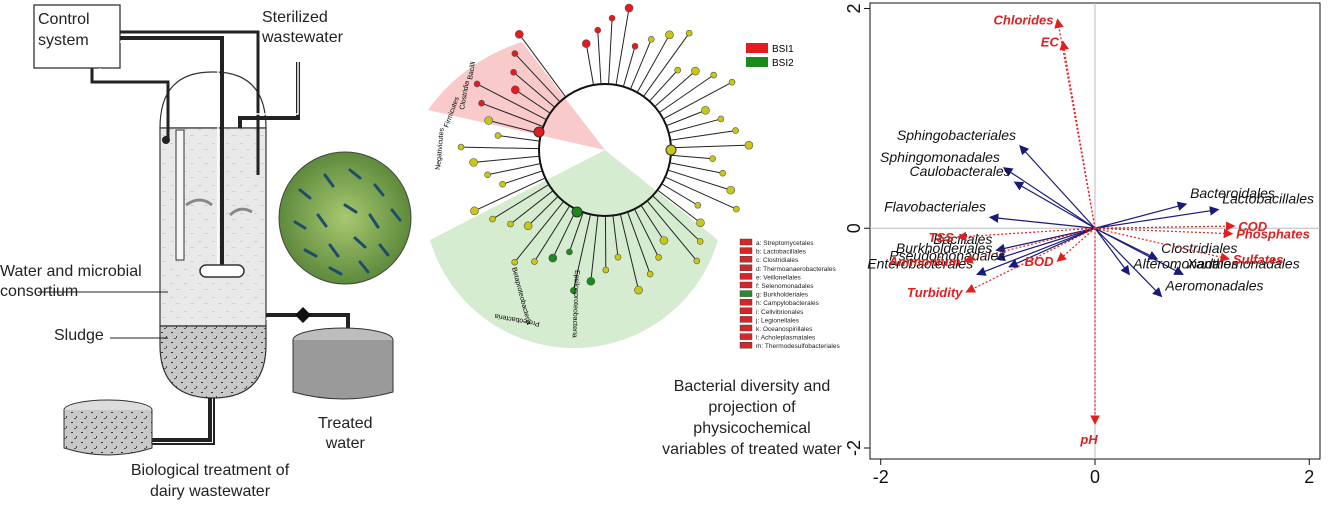 The width and height of the screenshot is (1328, 513). What do you see at coordinates (108, 432) in the screenshot?
I see `sludge-tank` at bounding box center [108, 432].